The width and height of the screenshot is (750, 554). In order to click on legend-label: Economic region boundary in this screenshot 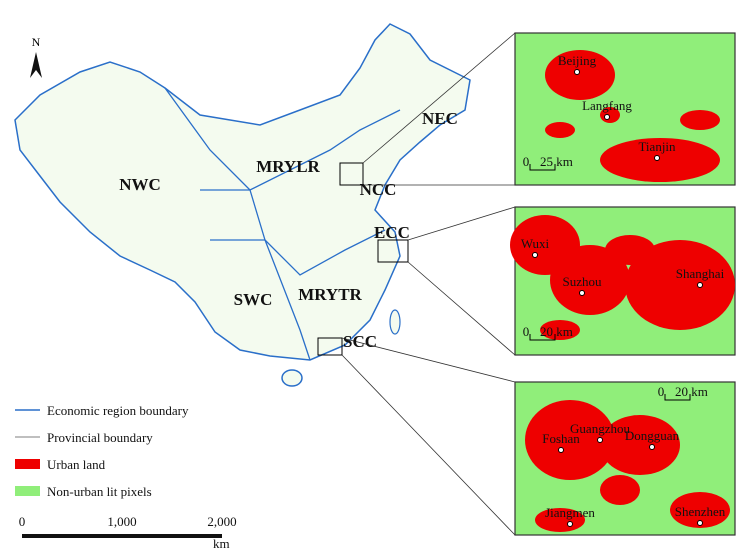, I will do `click(118, 410)`.